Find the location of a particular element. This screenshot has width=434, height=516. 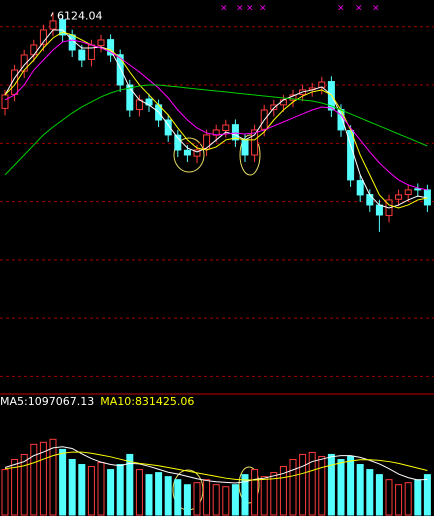

peak-annotation: 6124.04 is located at coordinates (80, 15).